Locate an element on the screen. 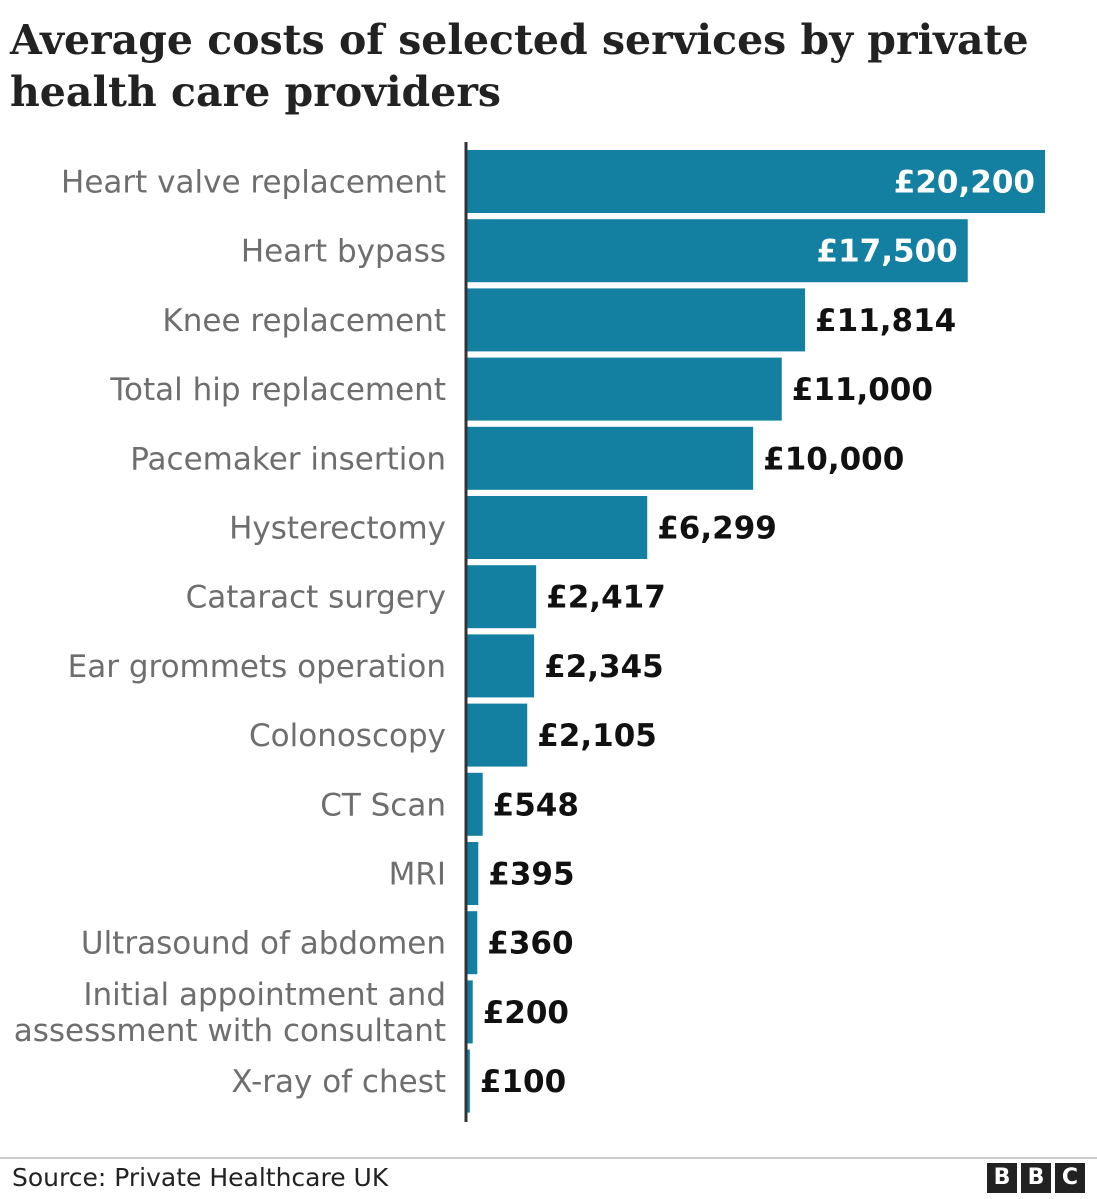 The image size is (1097, 1199). category-label-line: X-ray of chest is located at coordinates (338, 1082).